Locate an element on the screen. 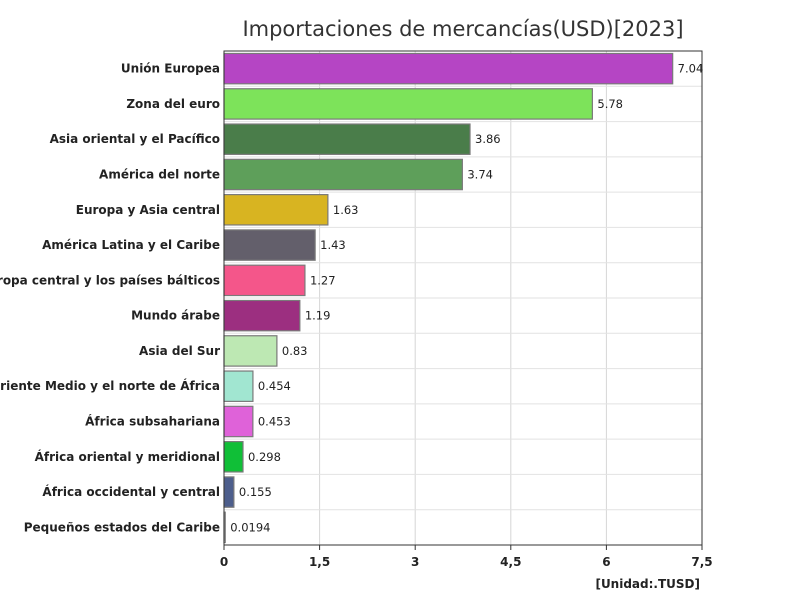  x-tick-label: 0 is located at coordinates (224, 562).